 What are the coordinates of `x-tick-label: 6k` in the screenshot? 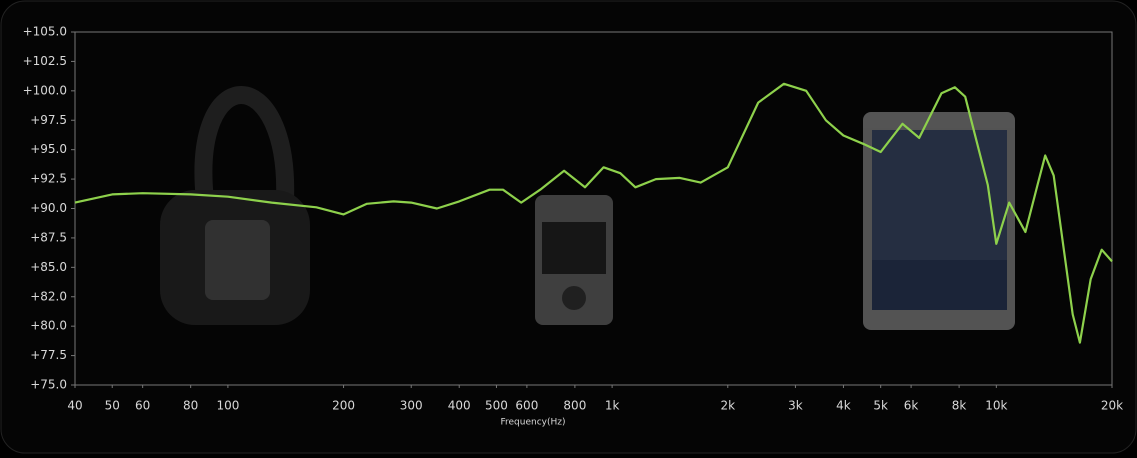 It's located at (911, 406).